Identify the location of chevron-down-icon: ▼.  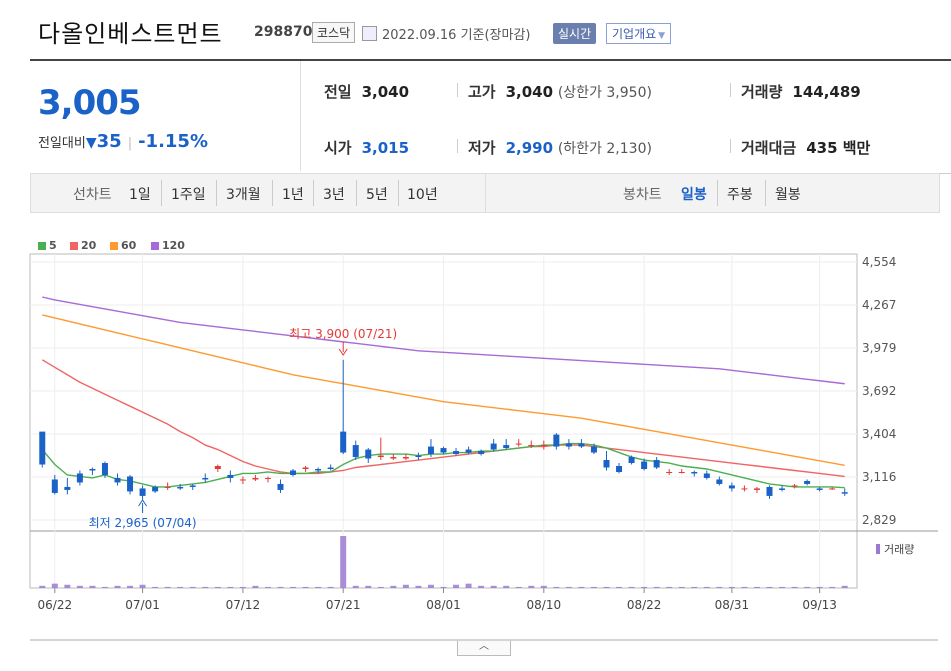
(662, 36).